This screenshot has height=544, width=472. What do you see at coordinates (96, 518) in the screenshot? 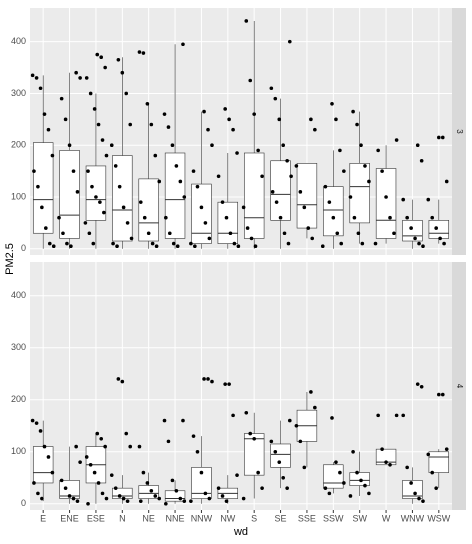
I see `x-tick-label: ESE` at bounding box center [96, 518].